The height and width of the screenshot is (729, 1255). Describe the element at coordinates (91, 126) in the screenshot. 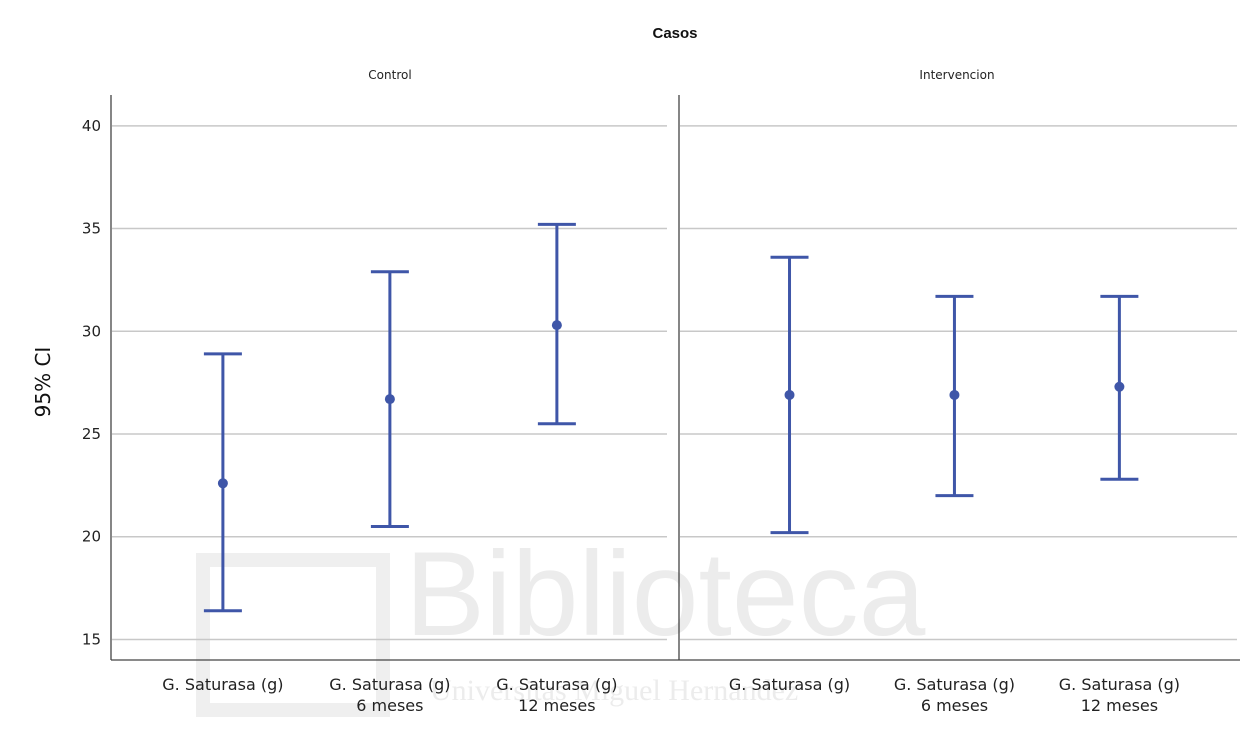

I see `y-tick-label-40: 40` at that location.